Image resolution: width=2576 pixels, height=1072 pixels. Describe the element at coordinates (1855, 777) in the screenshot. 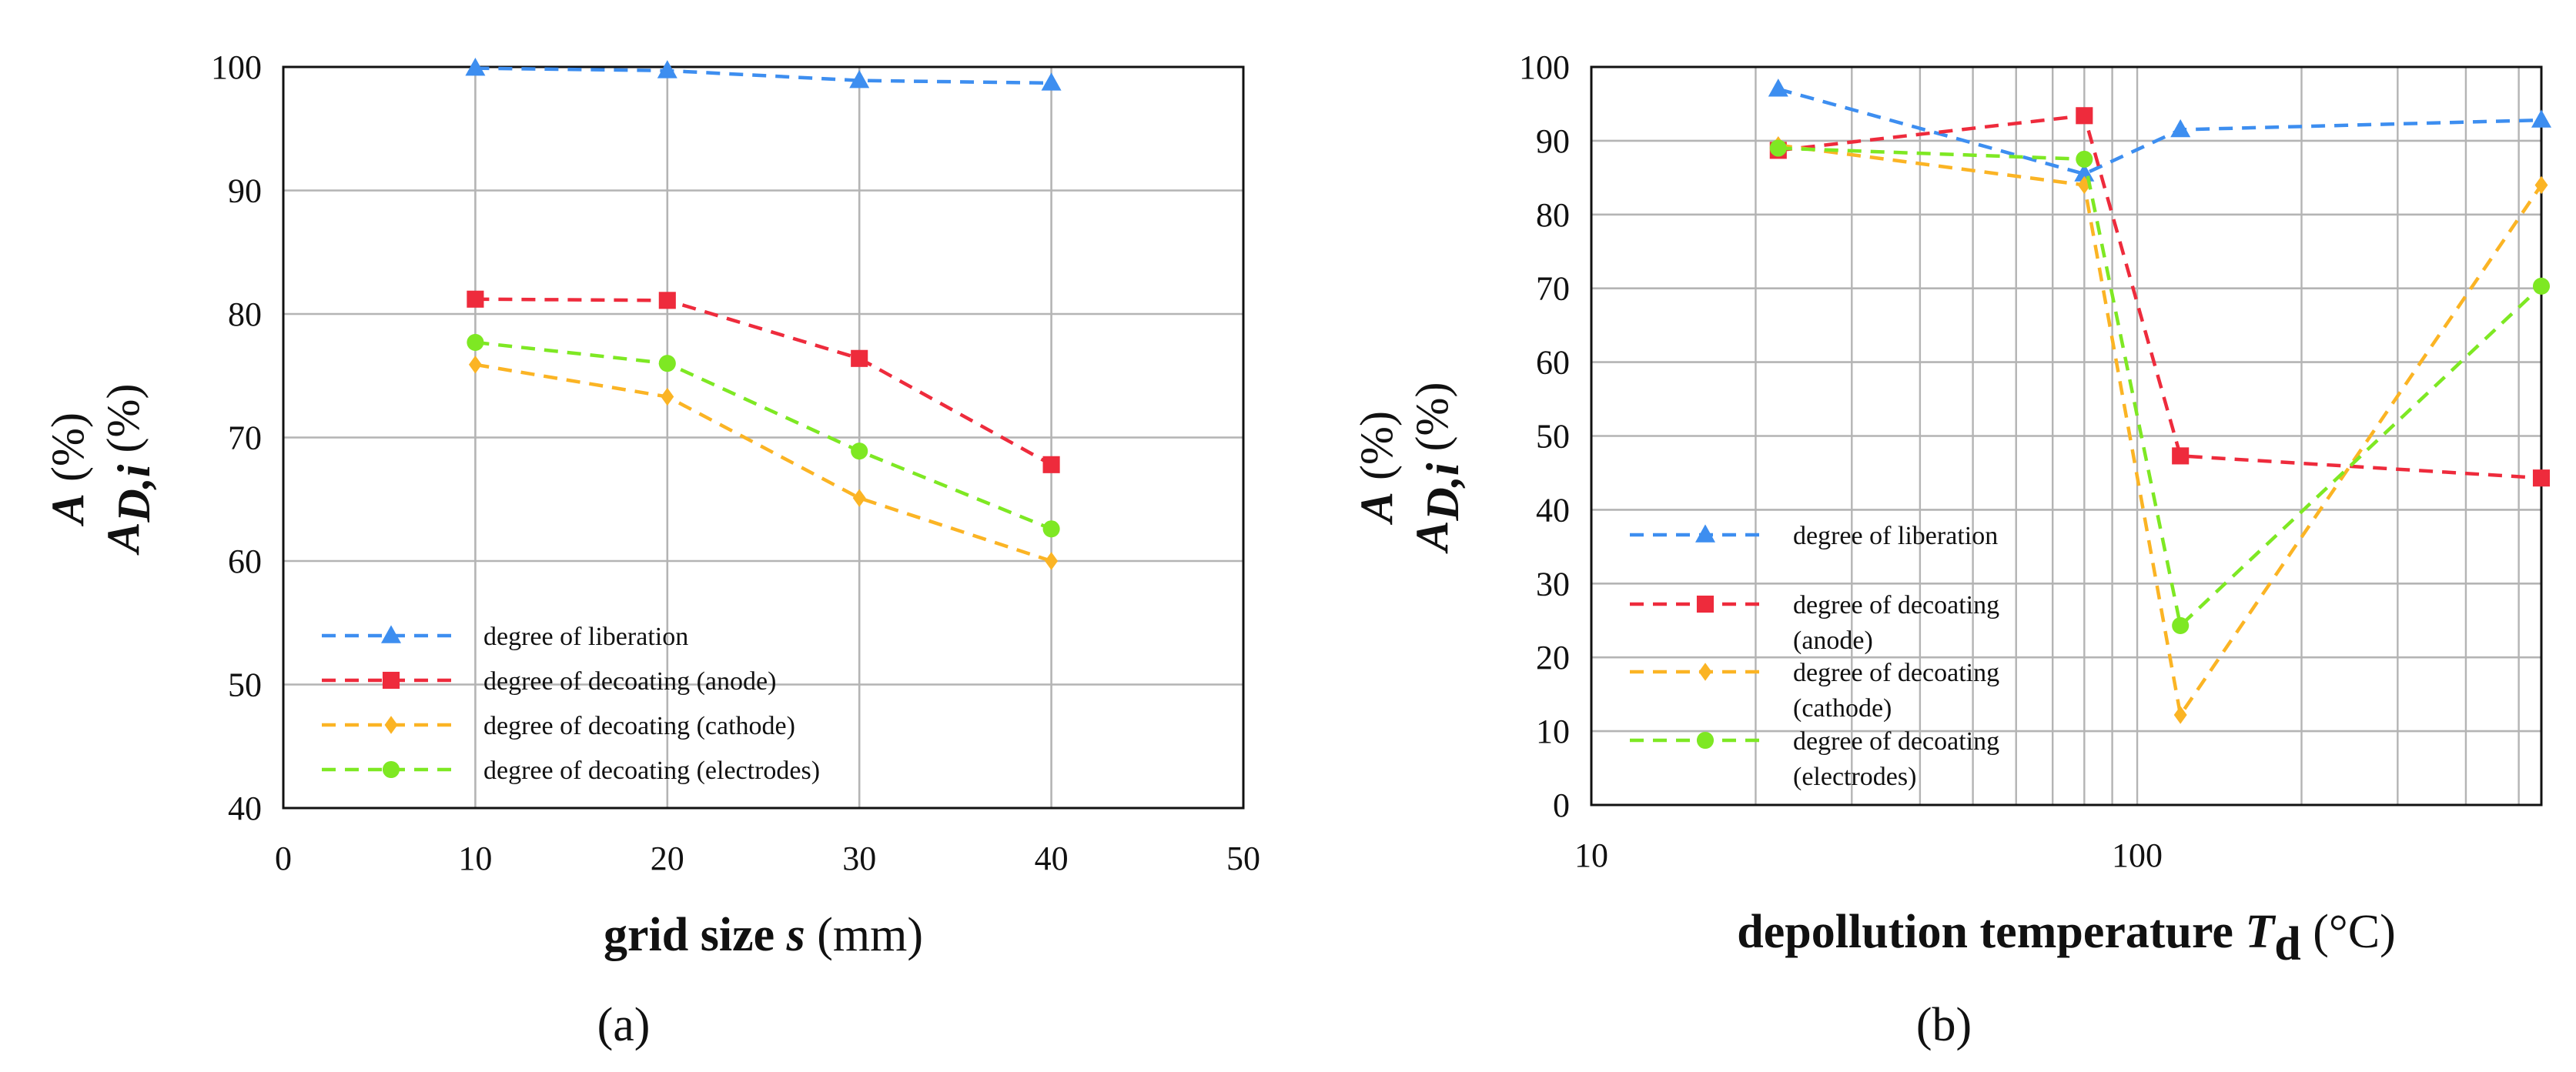

I see `legend-label: (electrodes)` at that location.